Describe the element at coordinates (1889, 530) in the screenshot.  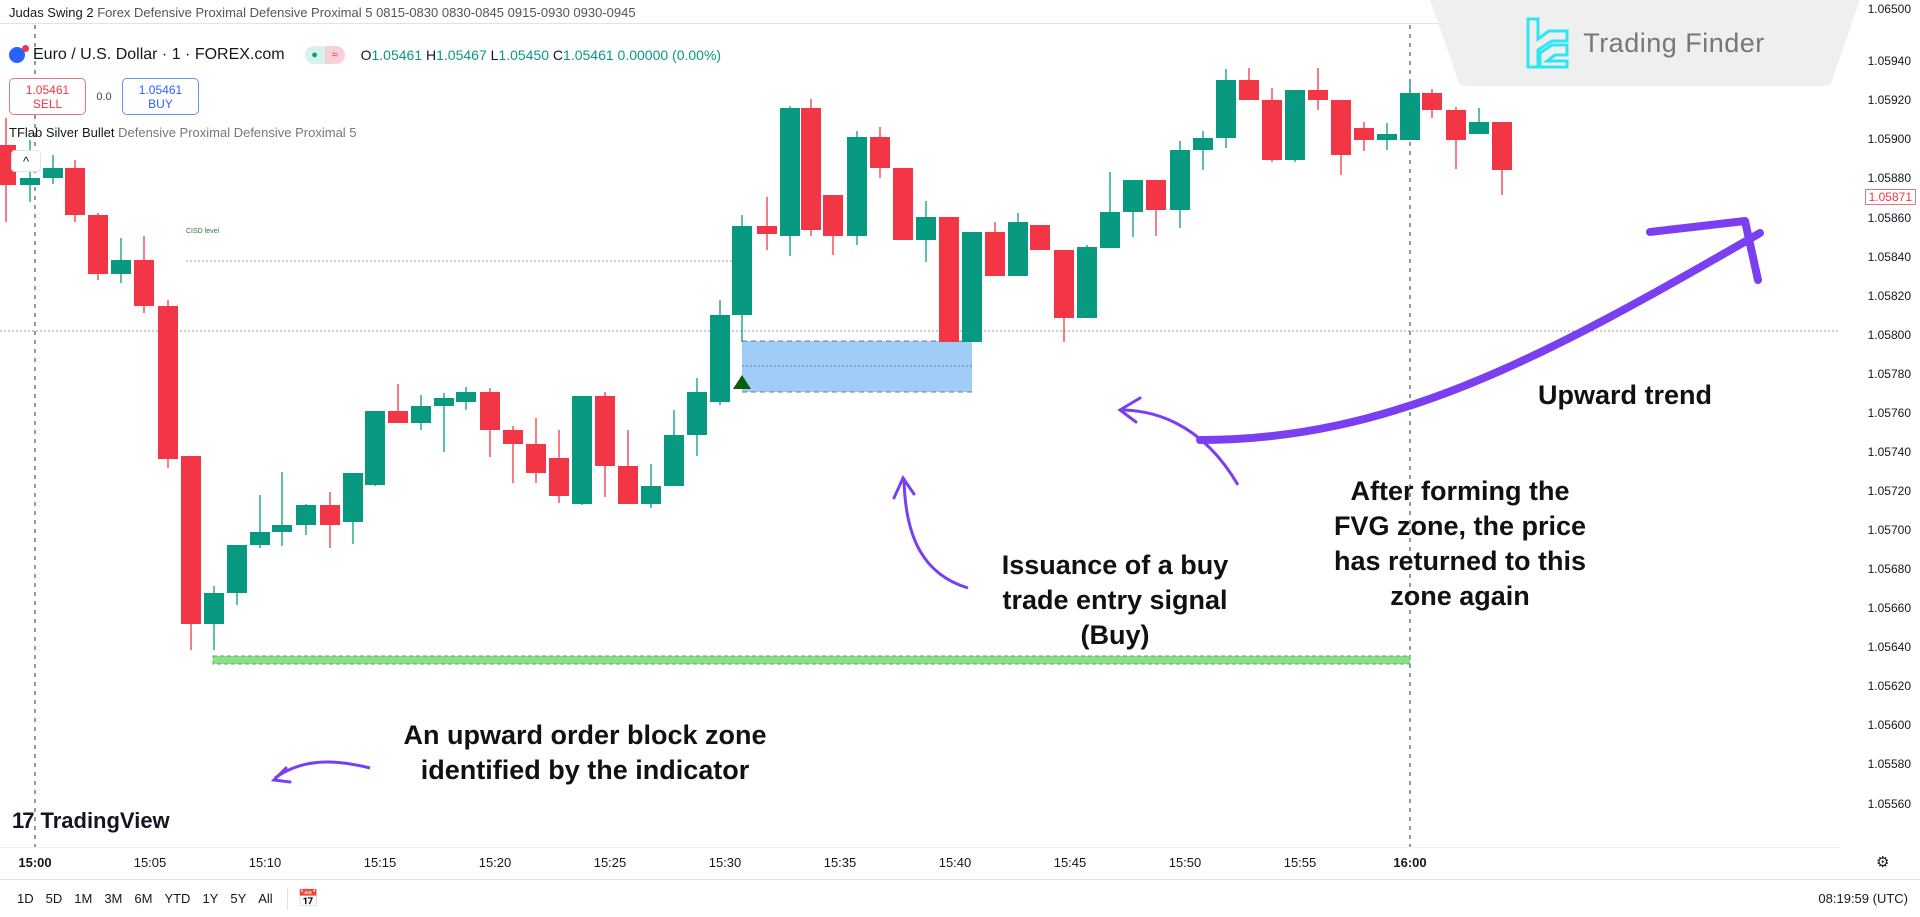
I see `price-tick-label: 1.05700` at that location.